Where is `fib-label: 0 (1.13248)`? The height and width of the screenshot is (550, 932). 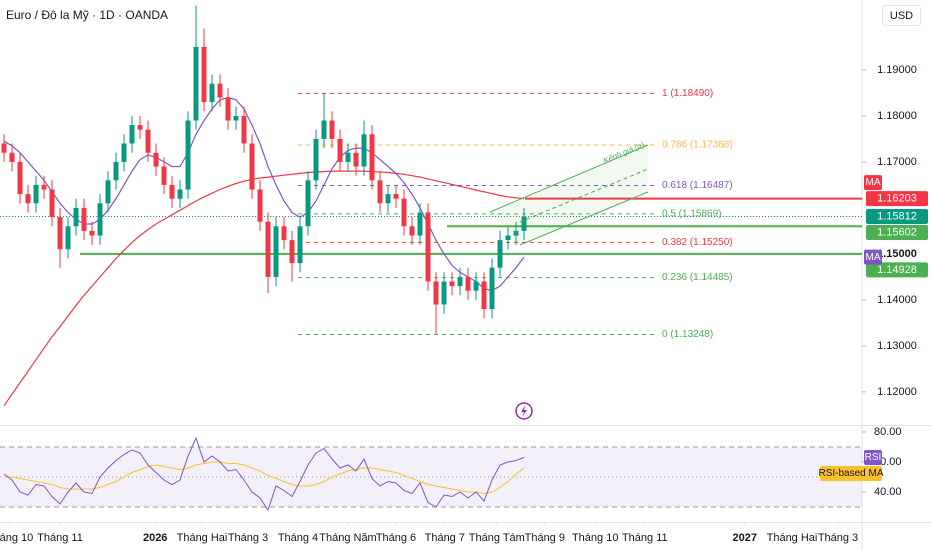
fib-label: 0 (1.13248) is located at coordinates (687, 334).